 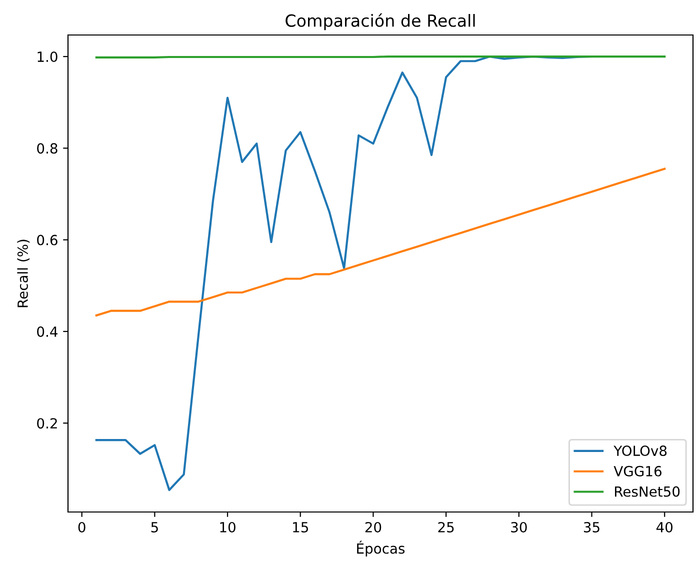 What do you see at coordinates (47, 240) in the screenshot?
I see `y-tick-label: 0.6` at bounding box center [47, 240].